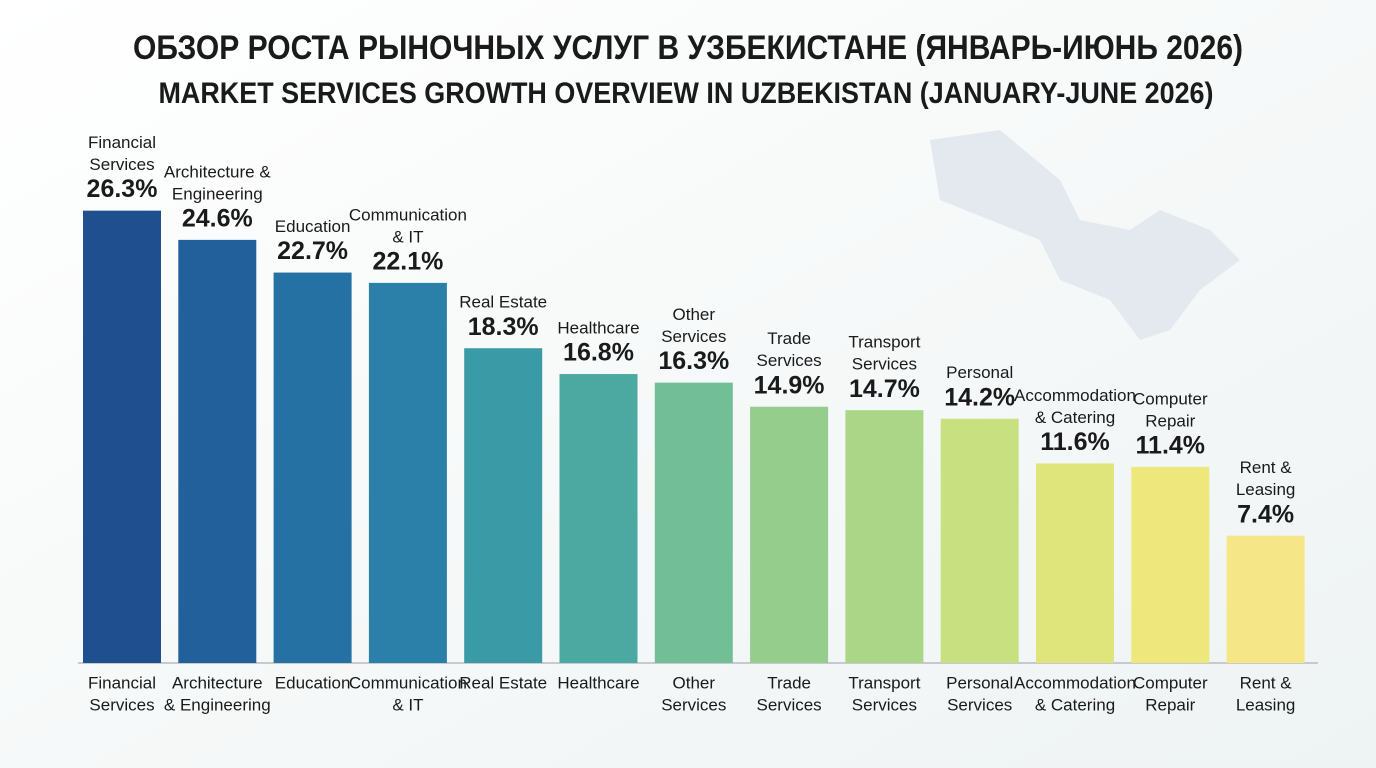  Describe the element at coordinates (408, 682) in the screenshot. I see `x-tick-label: Communication` at that location.